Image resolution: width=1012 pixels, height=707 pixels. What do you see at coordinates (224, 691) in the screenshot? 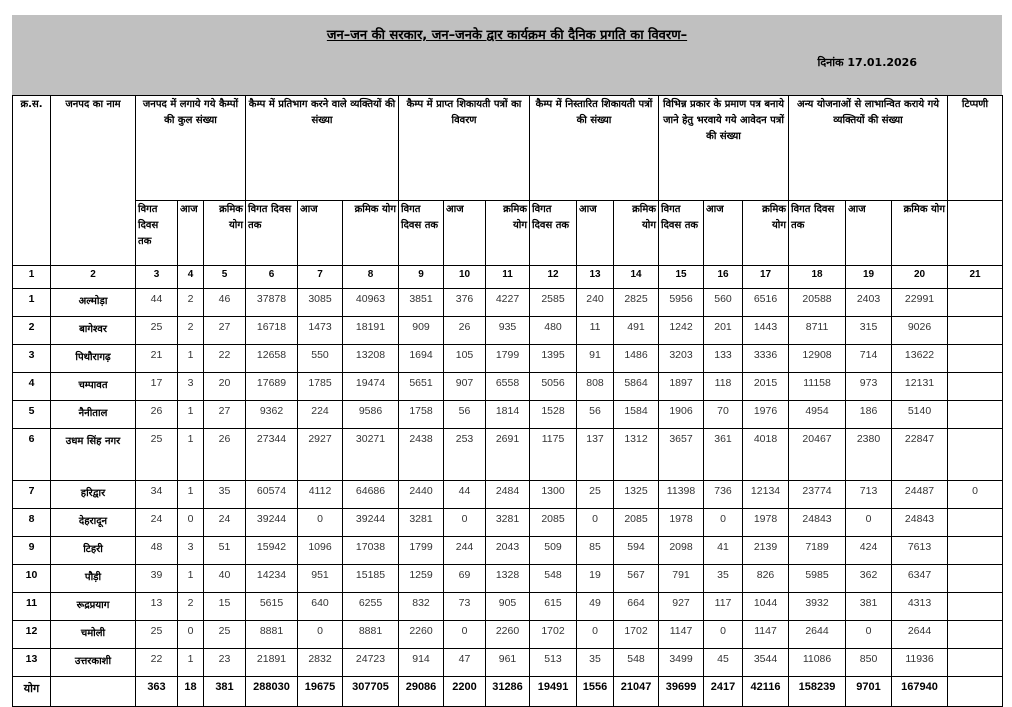
I see `total-value: 381` at bounding box center [224, 691].